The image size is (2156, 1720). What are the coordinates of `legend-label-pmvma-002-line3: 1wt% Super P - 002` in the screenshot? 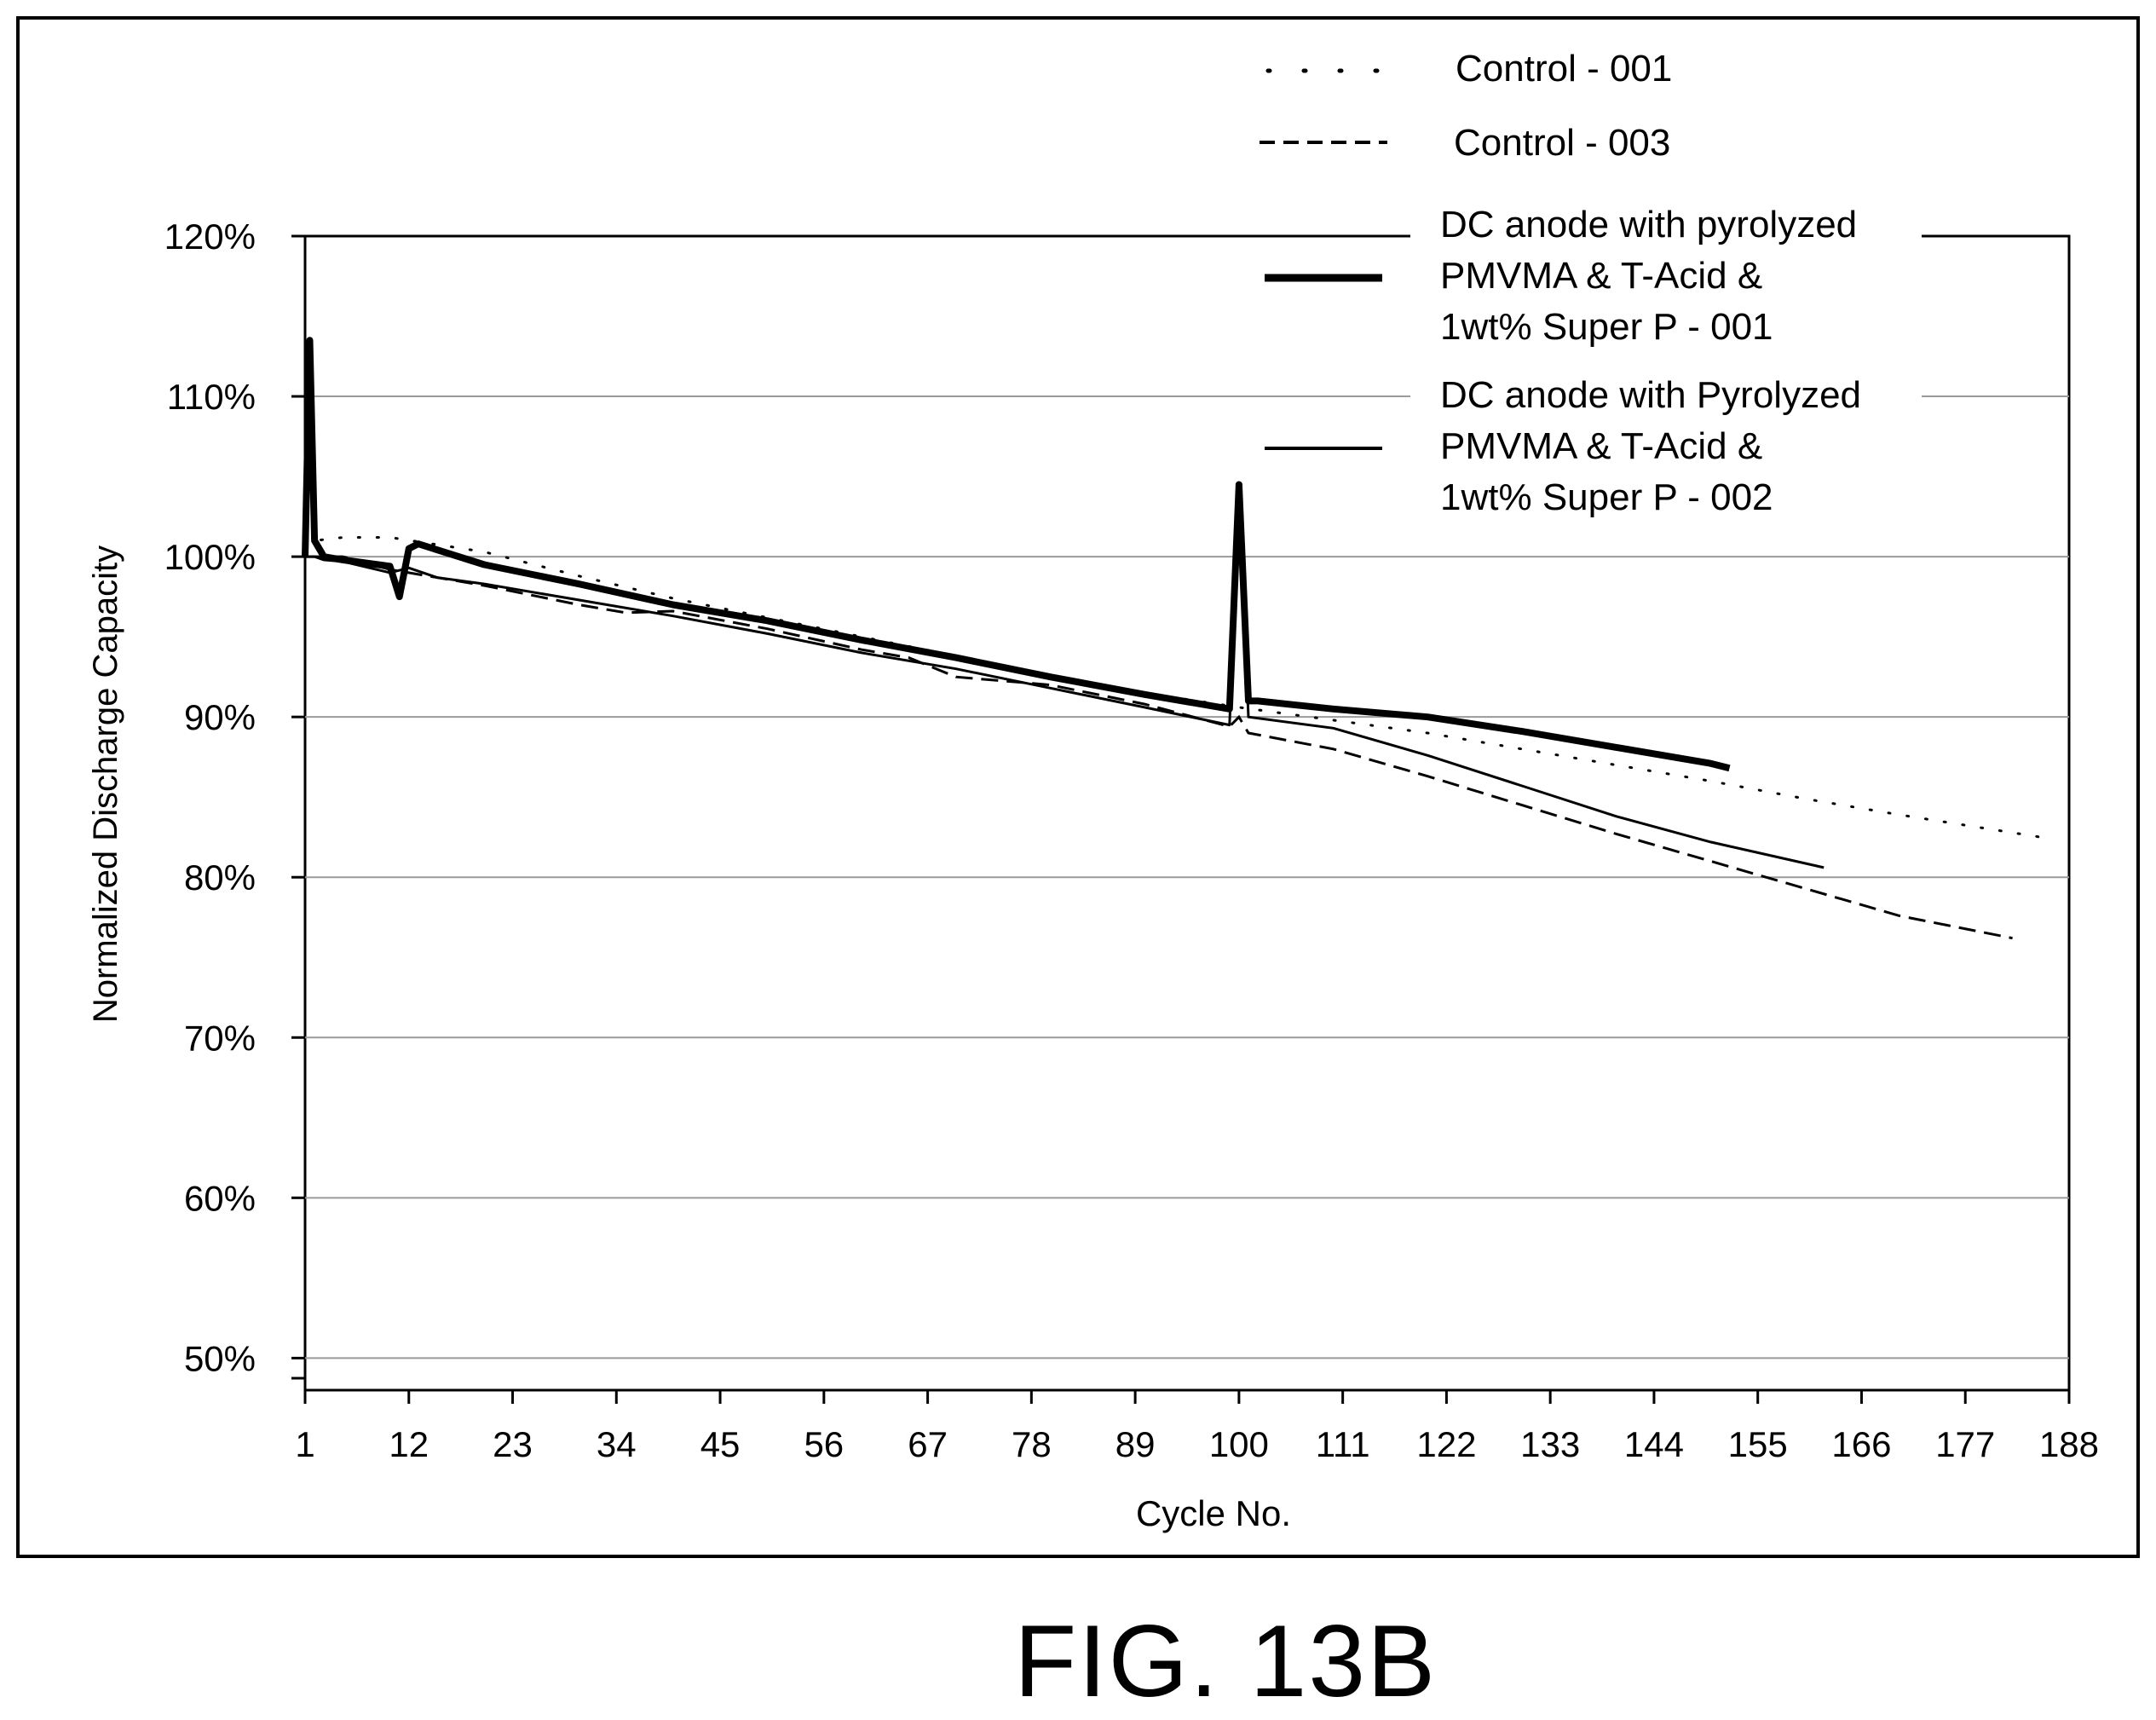 It's located at (1606, 497).